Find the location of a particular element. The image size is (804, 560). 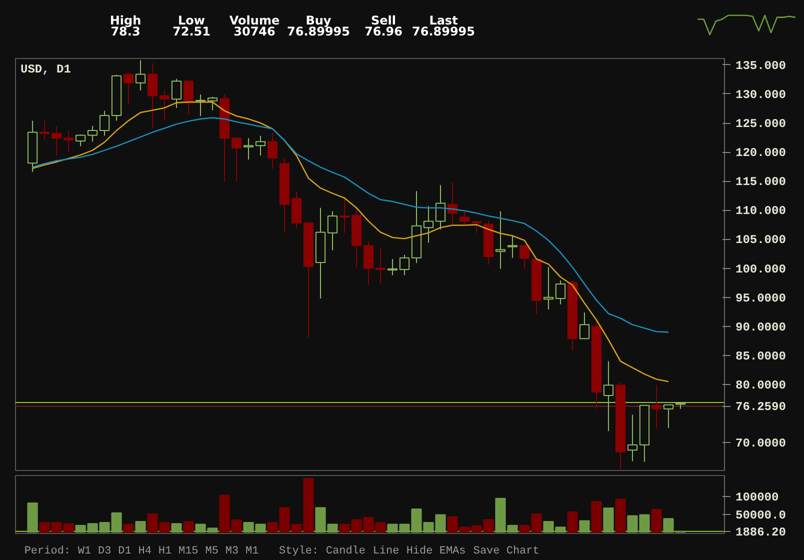

text: M1 is located at coordinates (252, 552).